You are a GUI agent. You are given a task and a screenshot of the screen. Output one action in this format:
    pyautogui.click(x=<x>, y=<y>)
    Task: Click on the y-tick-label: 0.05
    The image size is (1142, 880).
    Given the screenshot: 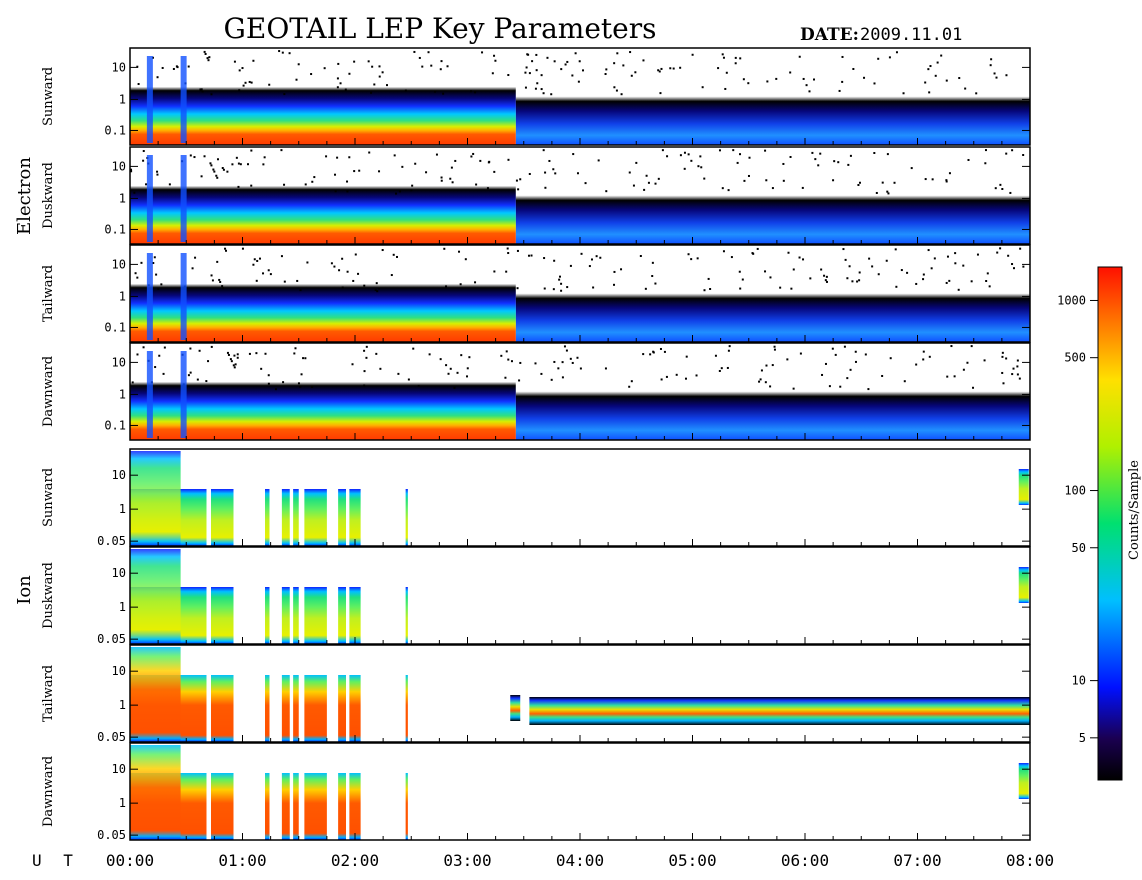 What is the action you would take?
    pyautogui.click(x=111, y=639)
    